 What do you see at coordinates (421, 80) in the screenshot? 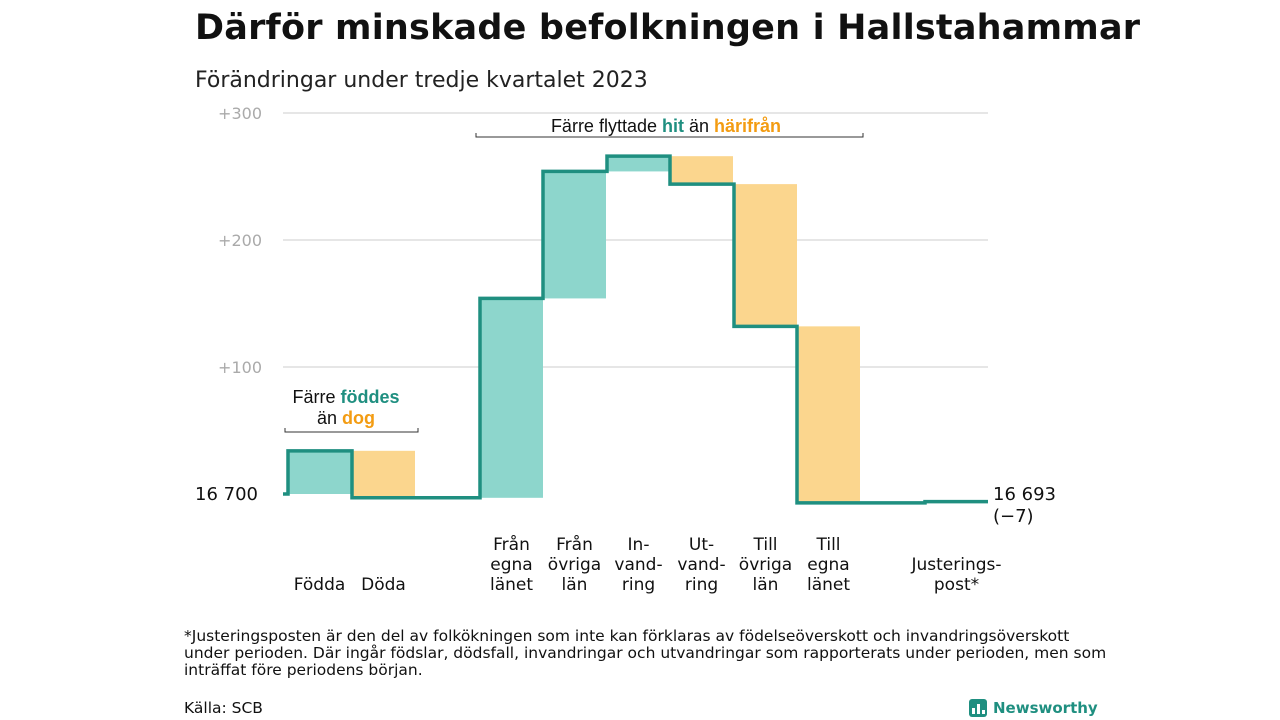
I see `chart-subtitle: Förändringar under tredje kvartalet 2023` at bounding box center [421, 80].